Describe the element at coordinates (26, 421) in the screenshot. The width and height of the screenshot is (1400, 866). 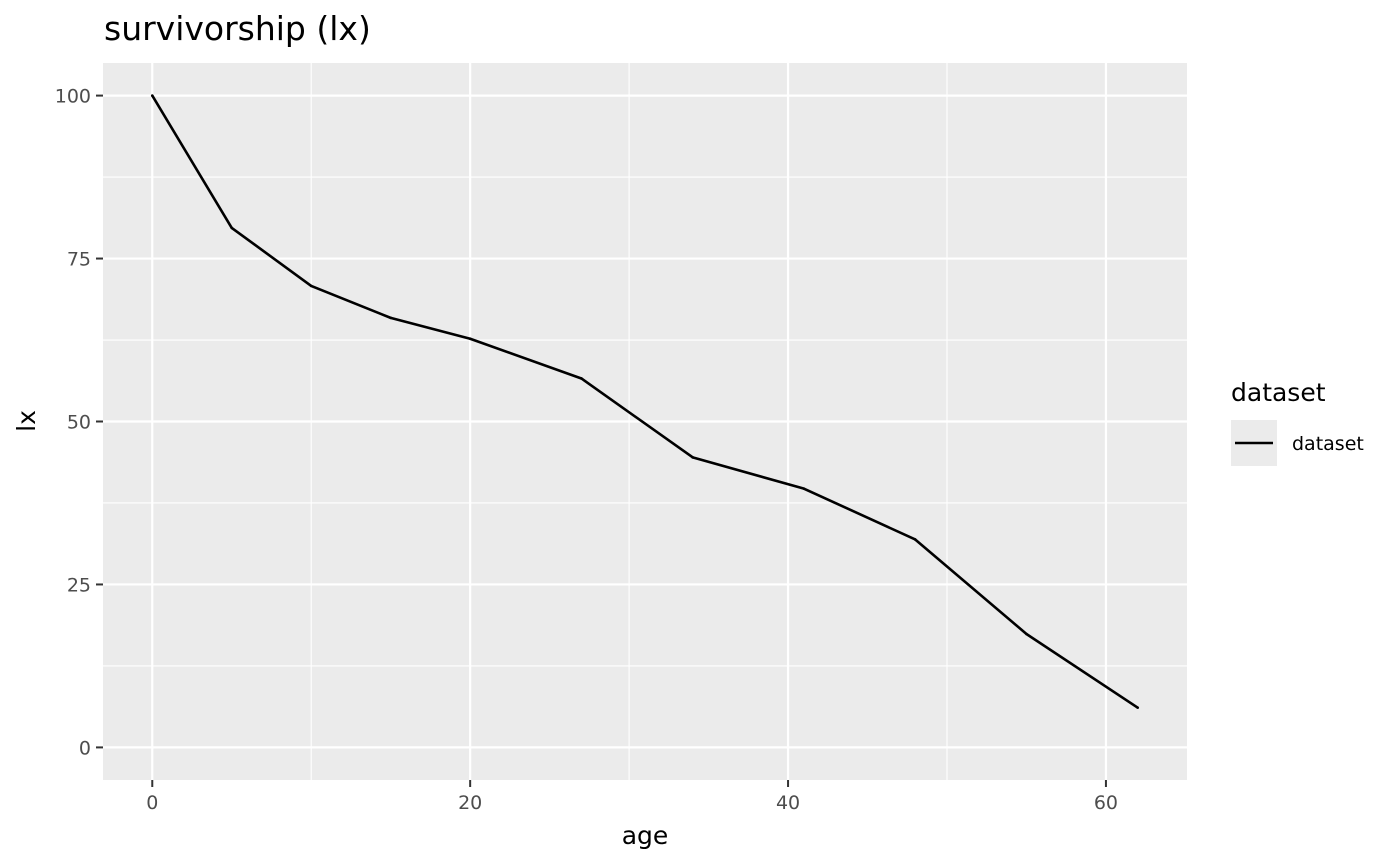
I see `y-axis-title: lx` at that location.